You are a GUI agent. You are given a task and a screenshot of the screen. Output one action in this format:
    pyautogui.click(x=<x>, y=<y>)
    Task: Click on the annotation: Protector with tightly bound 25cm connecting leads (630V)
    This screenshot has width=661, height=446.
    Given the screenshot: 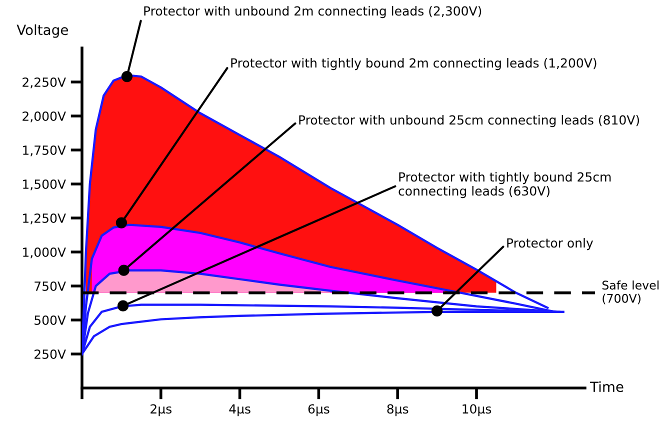 What is the action you would take?
    pyautogui.click(x=504, y=185)
    